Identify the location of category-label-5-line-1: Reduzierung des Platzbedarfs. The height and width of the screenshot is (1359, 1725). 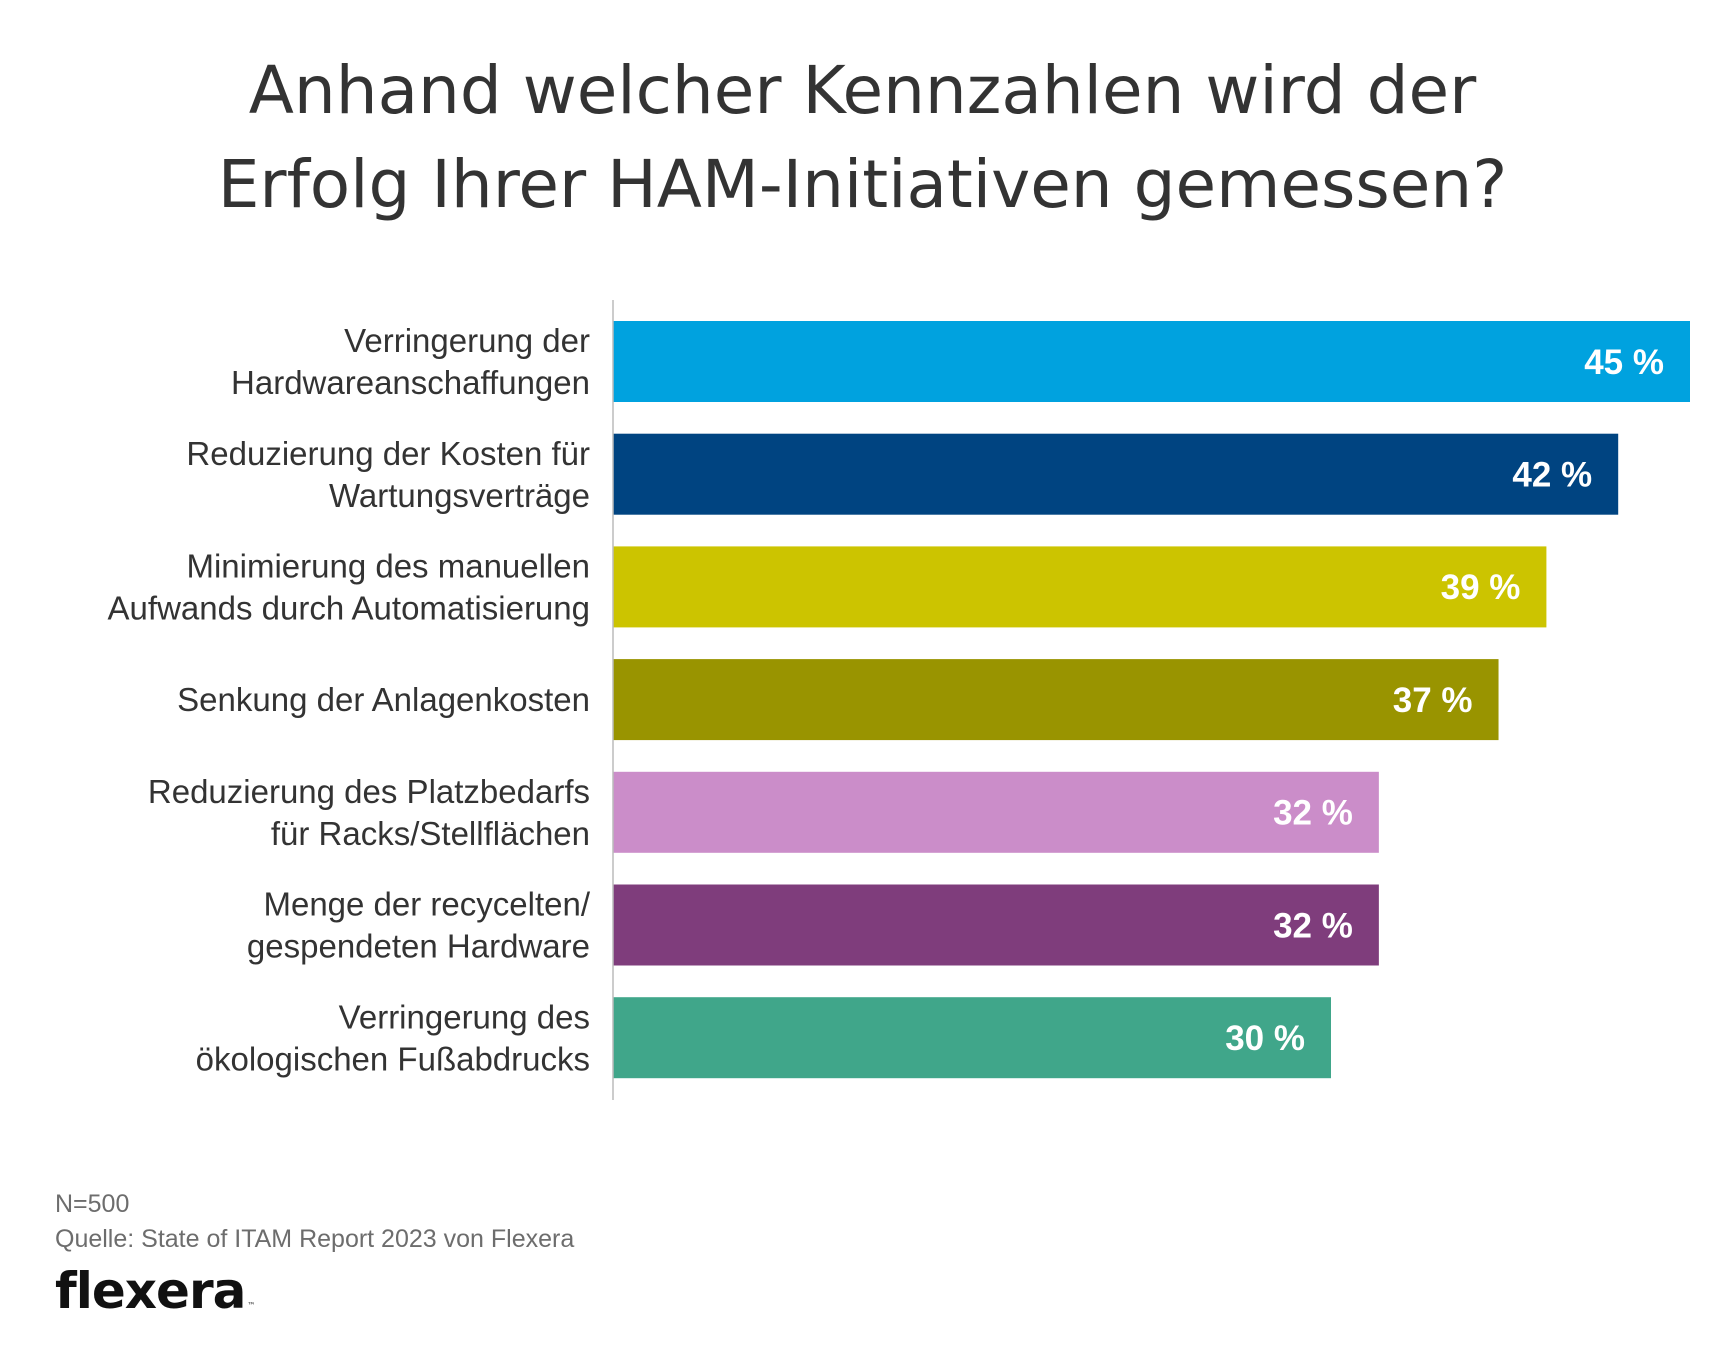
(369, 791).